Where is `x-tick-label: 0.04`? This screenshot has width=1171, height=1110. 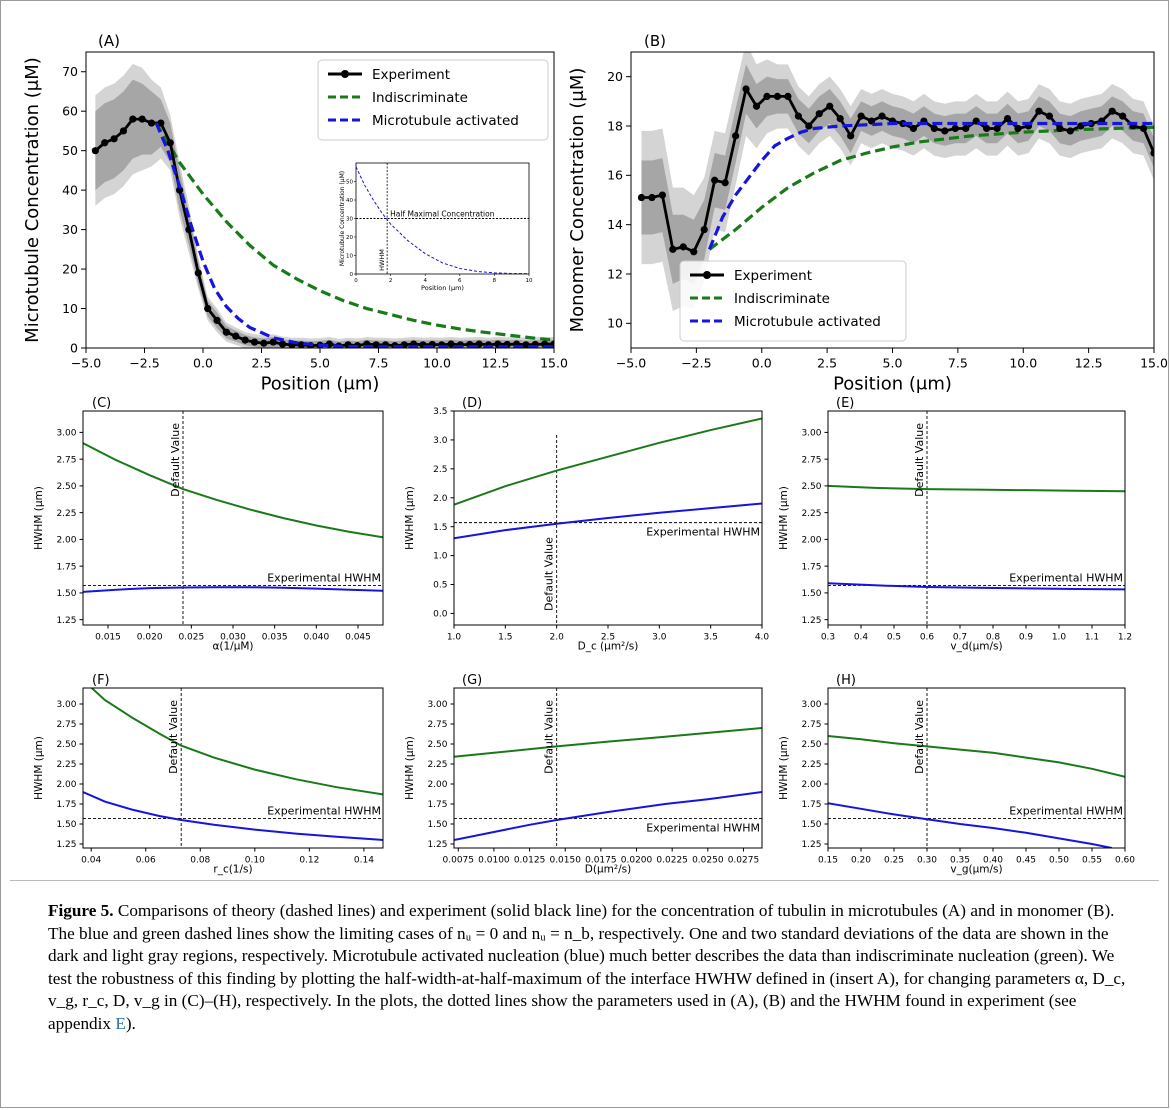
x-tick-label: 0.04 is located at coordinates (91, 861).